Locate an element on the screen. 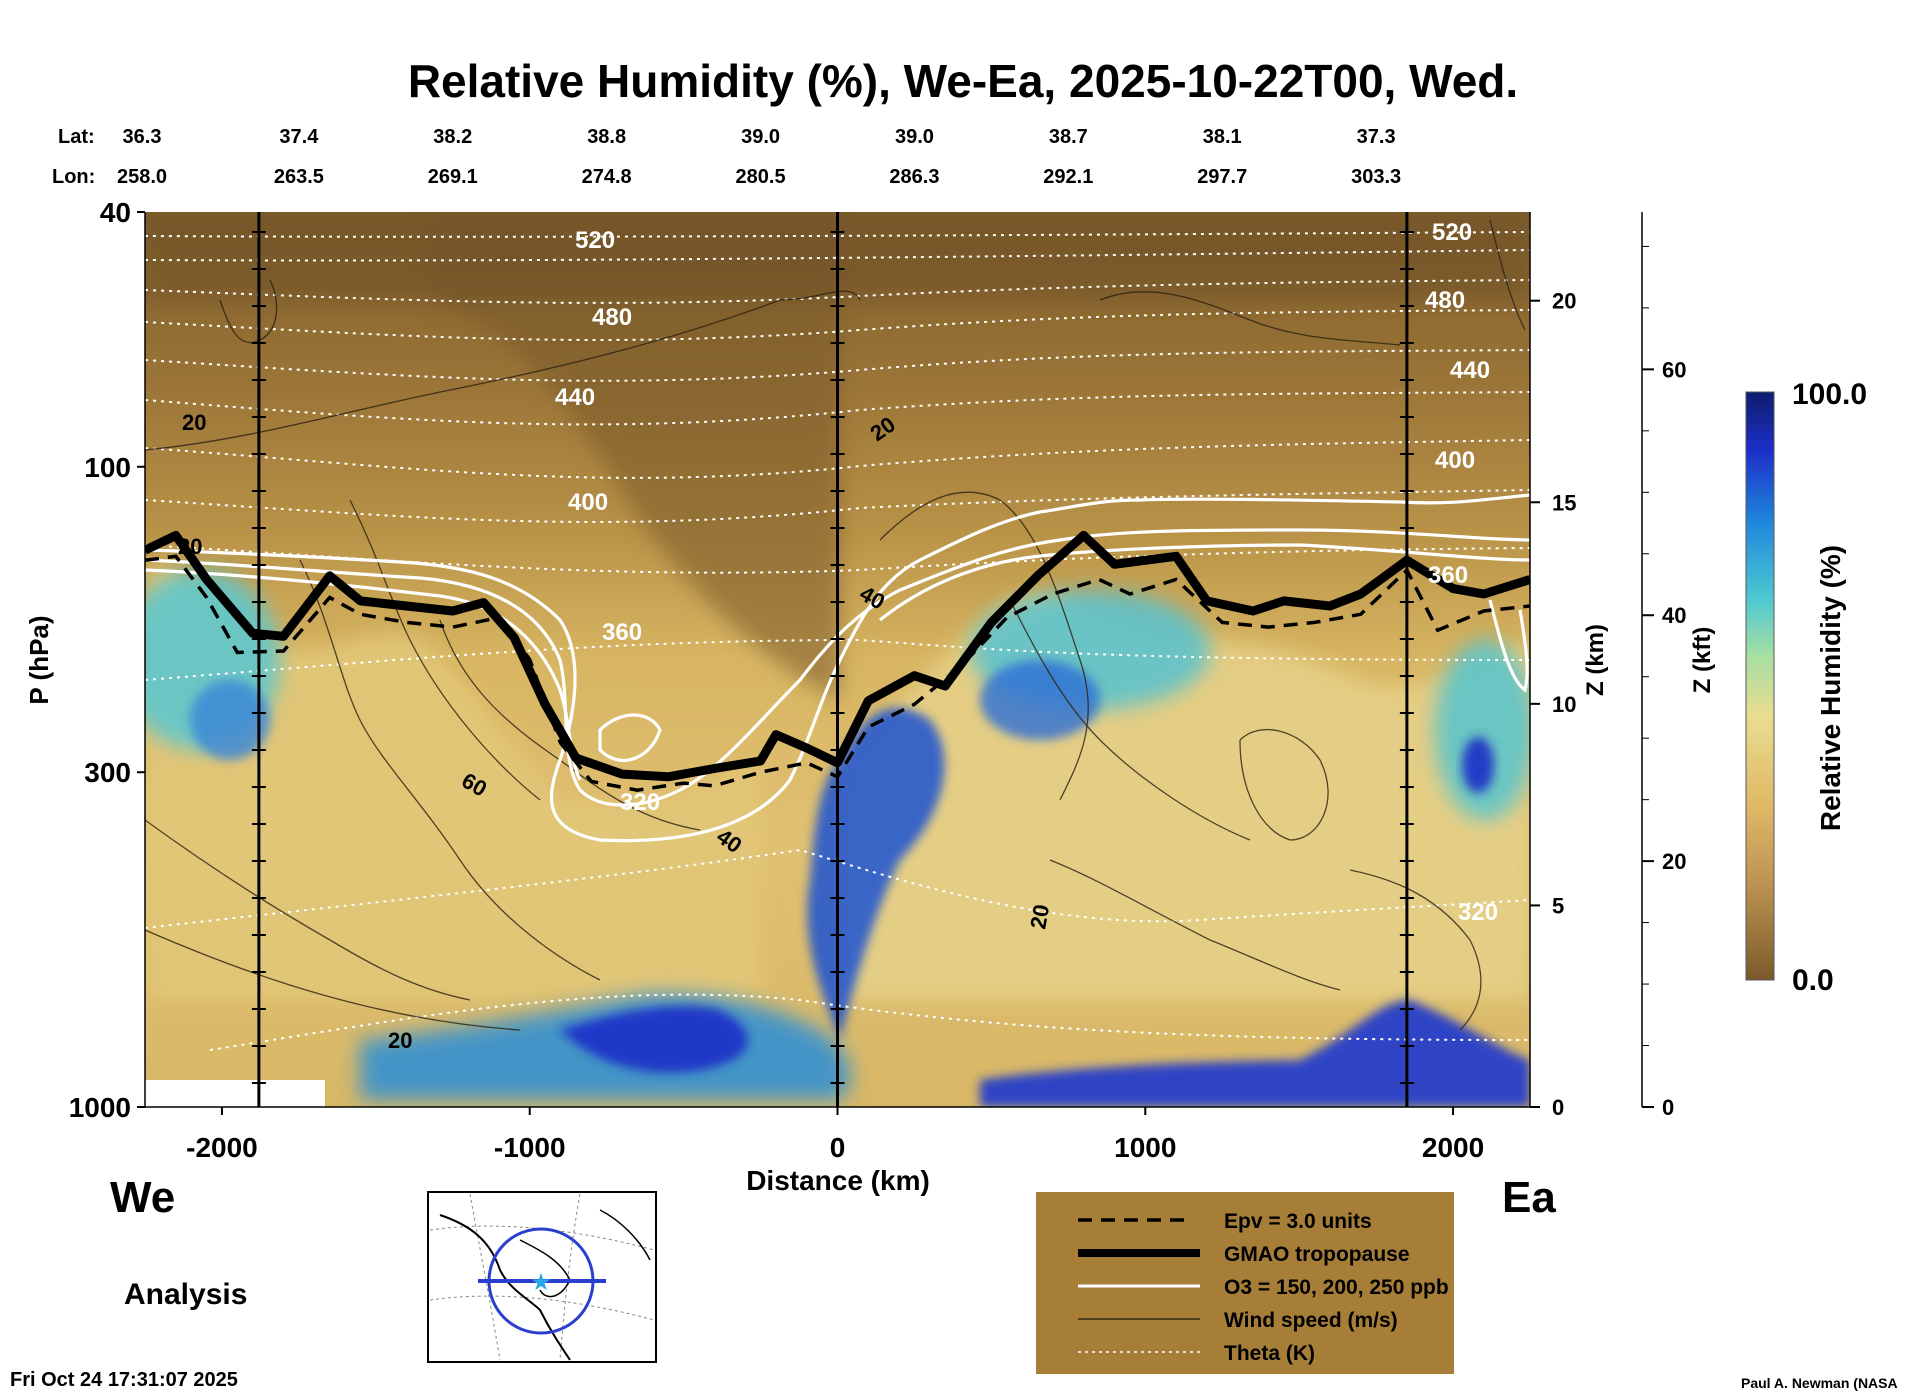 Image resolution: width=1926 pixels, height=1394 pixels. station-lon: 292.1 is located at coordinates (1068, 177).